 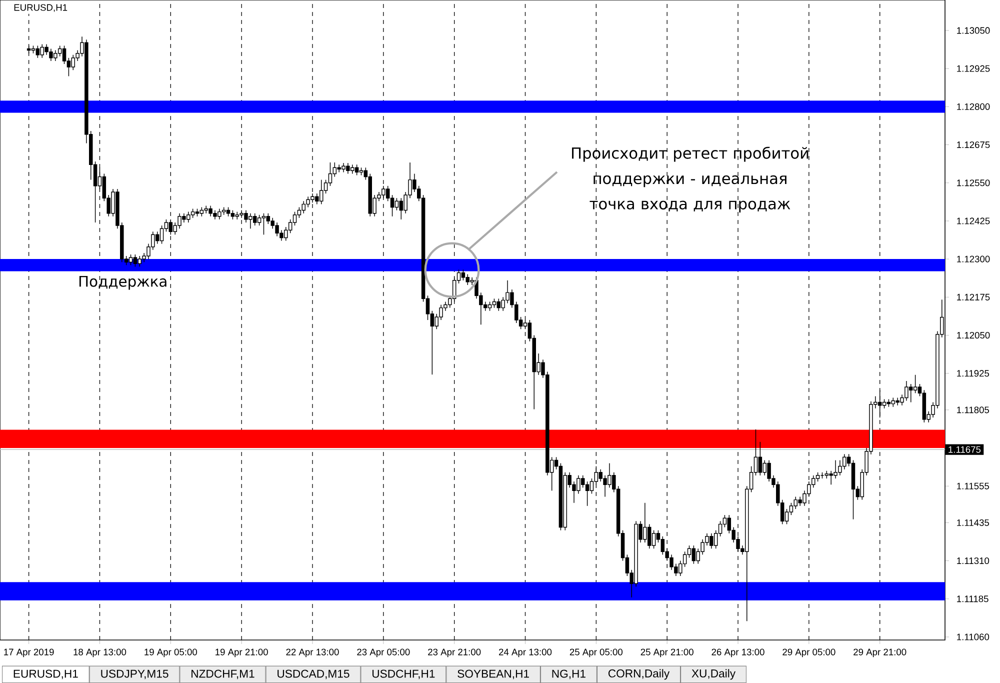 What do you see at coordinates (454, 653) in the screenshot?
I see `x-tick-label: 23 Apr 21:00` at bounding box center [454, 653].